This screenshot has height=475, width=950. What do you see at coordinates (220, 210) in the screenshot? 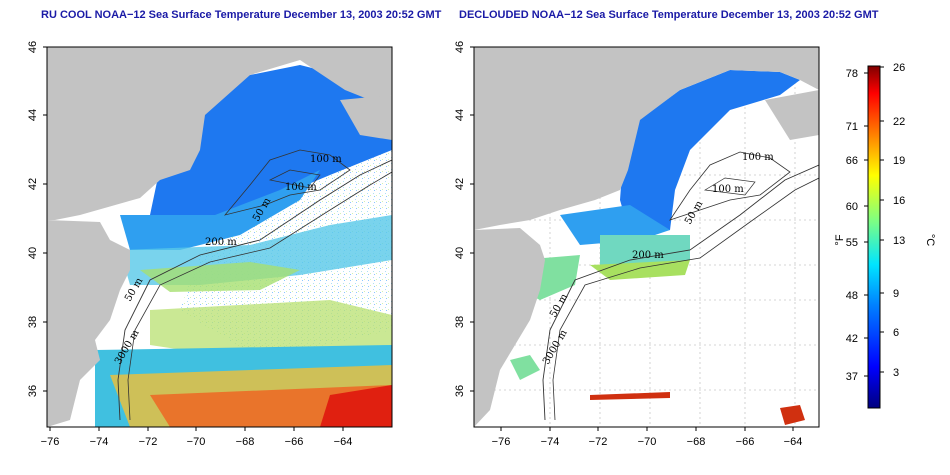
I see `left-sst-shelf` at bounding box center [220, 210].